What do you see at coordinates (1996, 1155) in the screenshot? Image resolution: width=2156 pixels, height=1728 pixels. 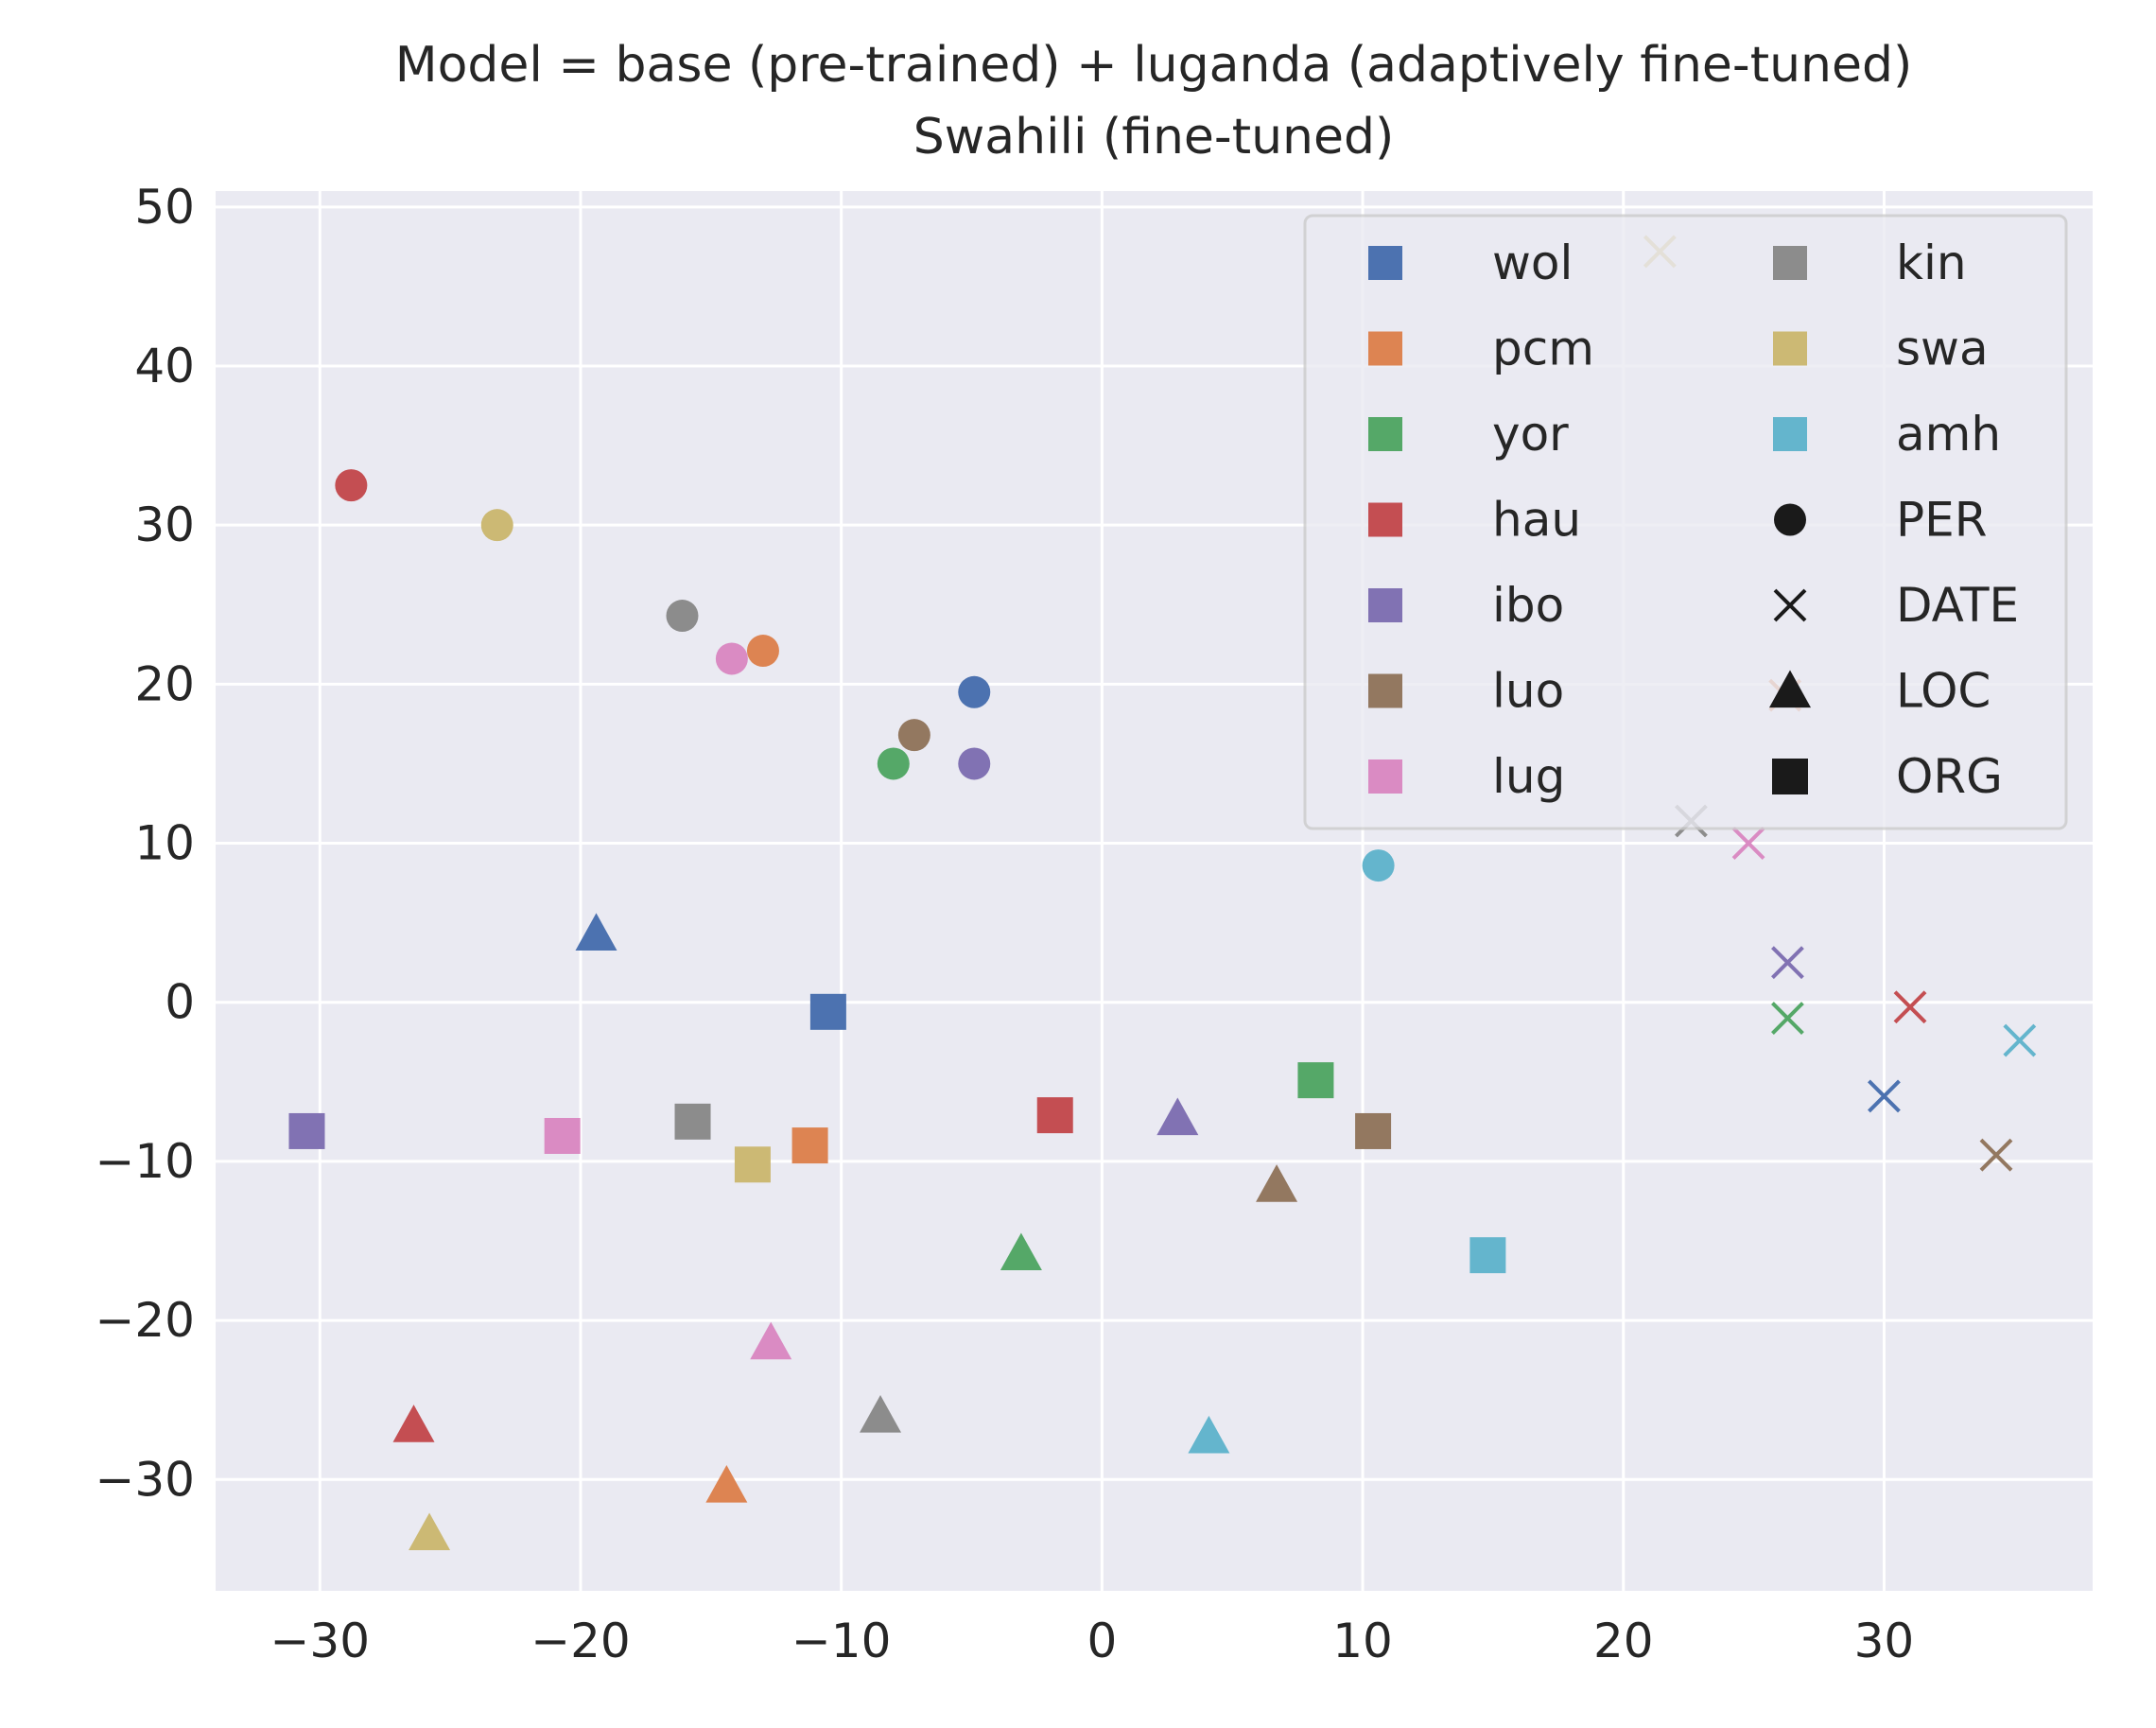 I see `point-luo-date` at bounding box center [1996, 1155].